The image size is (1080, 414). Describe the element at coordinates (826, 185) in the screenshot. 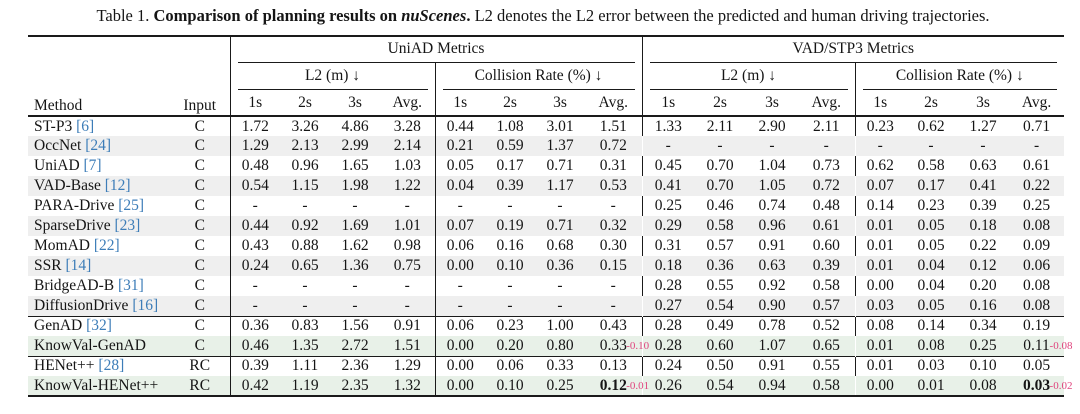

I see `value-cell: 0.72` at that location.